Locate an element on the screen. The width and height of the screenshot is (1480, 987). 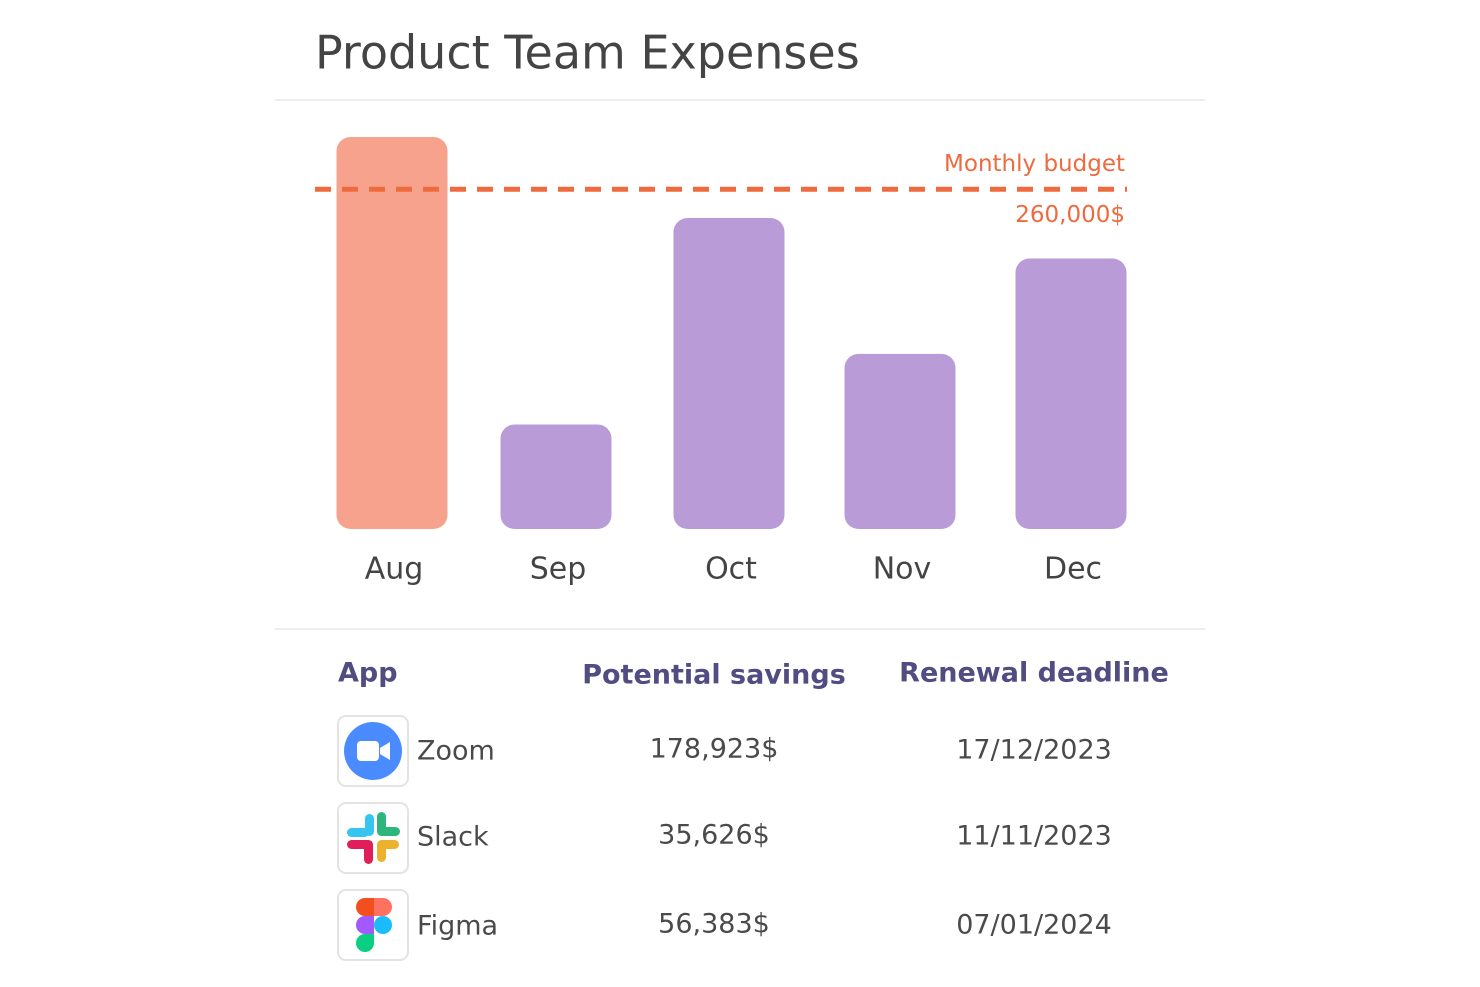
x-tick-label: Aug is located at coordinates (394, 569).